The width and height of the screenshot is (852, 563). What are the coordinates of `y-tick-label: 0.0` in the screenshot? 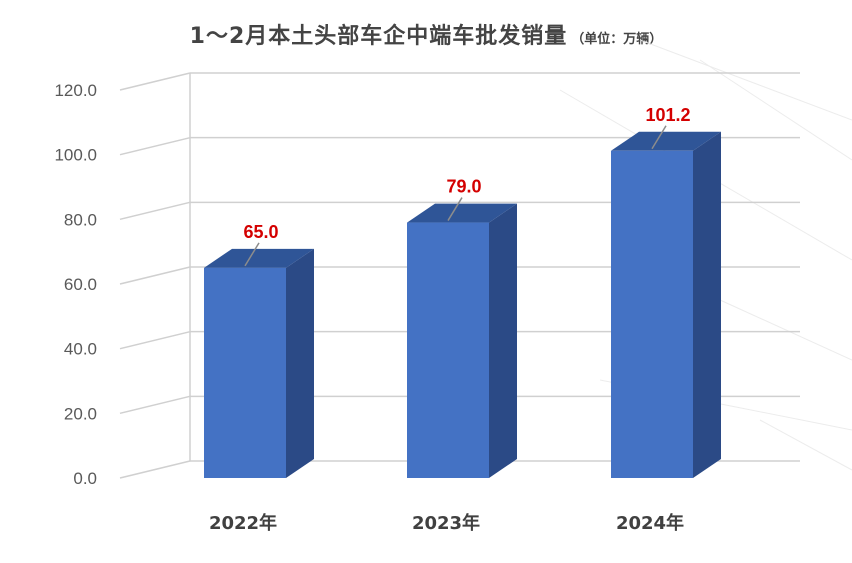 It's located at (85, 478).